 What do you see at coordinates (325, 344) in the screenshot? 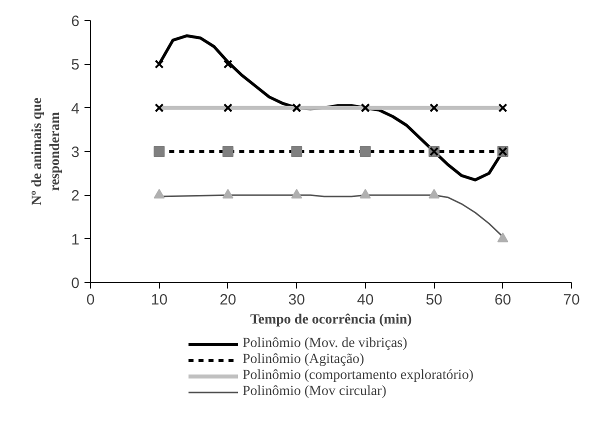
I see `legend-label: Polinômio (Mov. de vibriças)` at bounding box center [325, 344].